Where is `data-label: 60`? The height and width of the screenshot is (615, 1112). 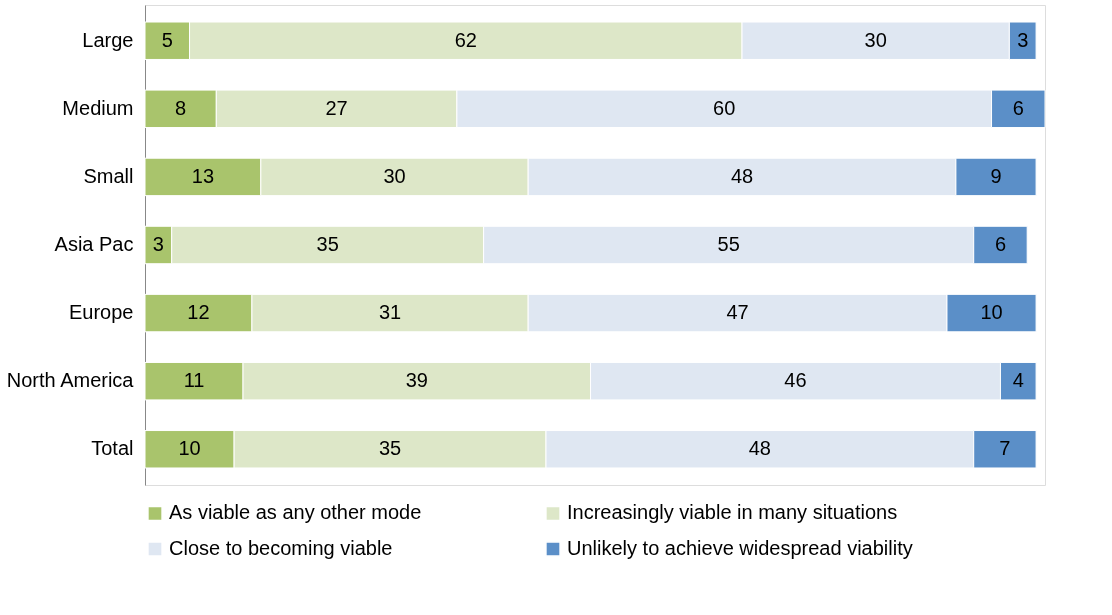
data-label: 60 is located at coordinates (724, 107).